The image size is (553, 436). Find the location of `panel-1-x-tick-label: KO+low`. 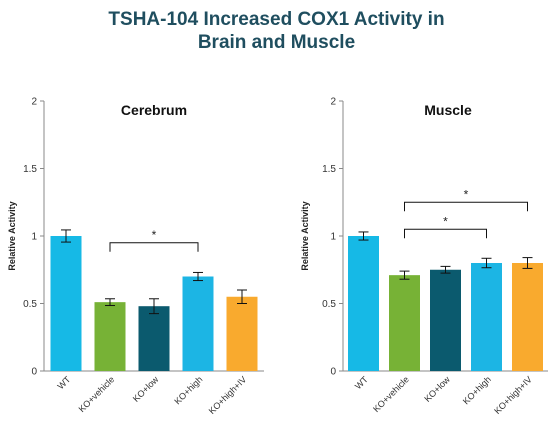

panel-1-x-tick-label: KO+low is located at coordinates (146, 389).